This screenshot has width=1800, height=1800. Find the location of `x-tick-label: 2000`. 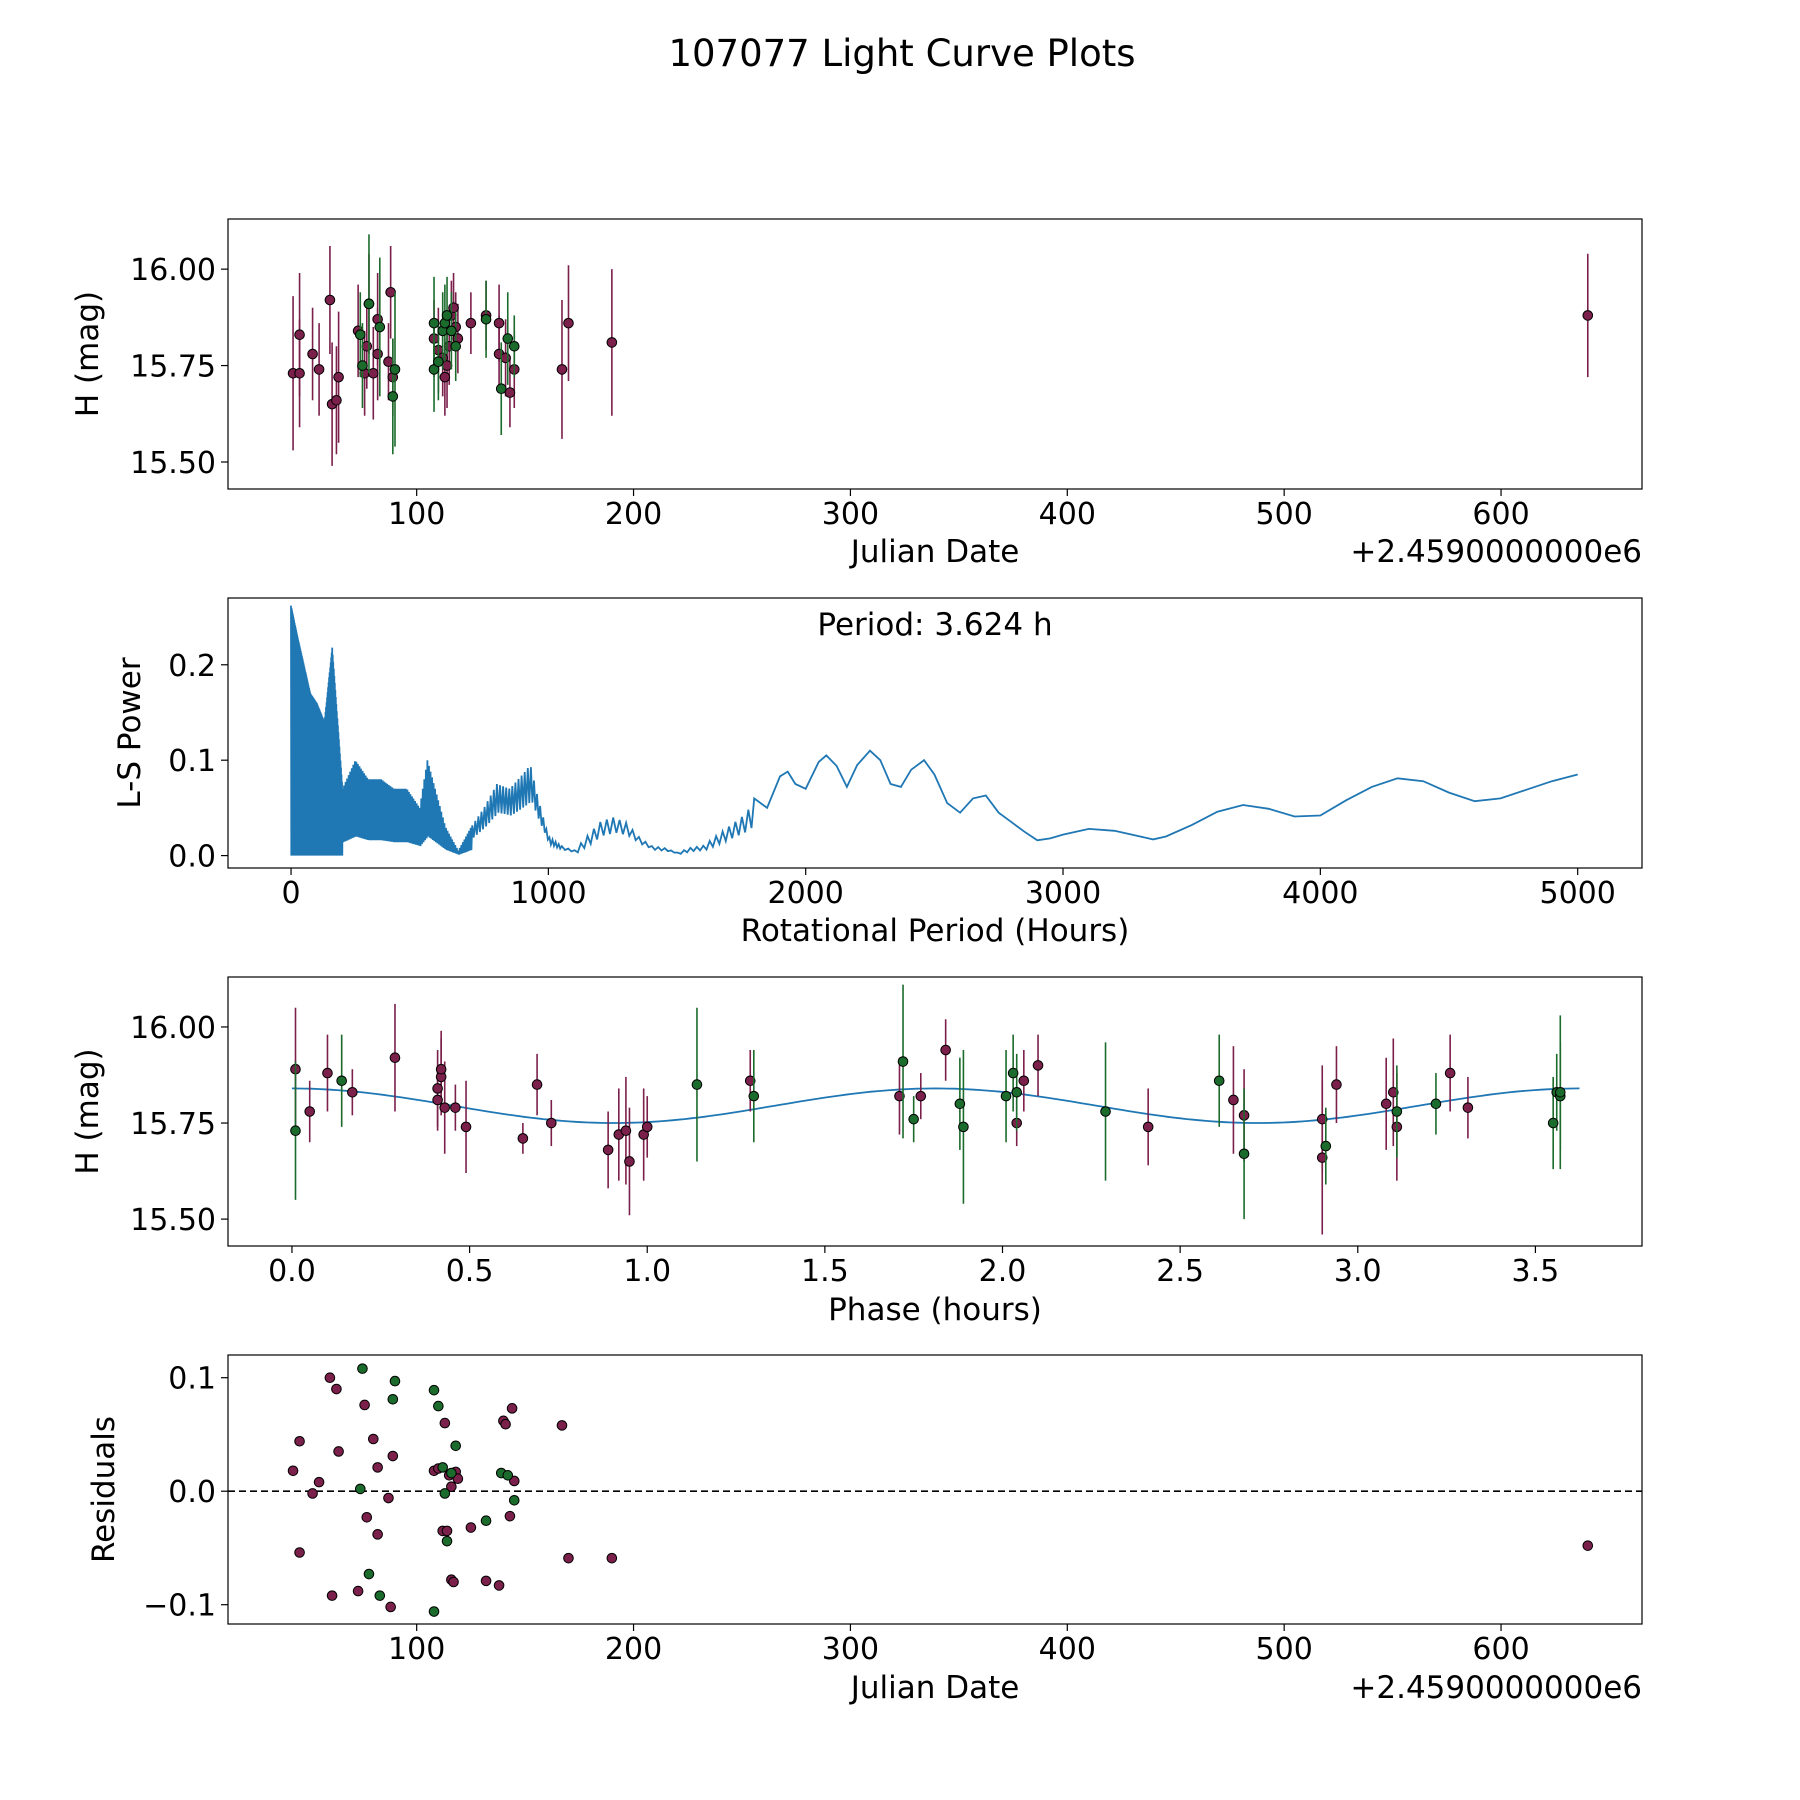

x-tick-label: 2000 is located at coordinates (806, 893).